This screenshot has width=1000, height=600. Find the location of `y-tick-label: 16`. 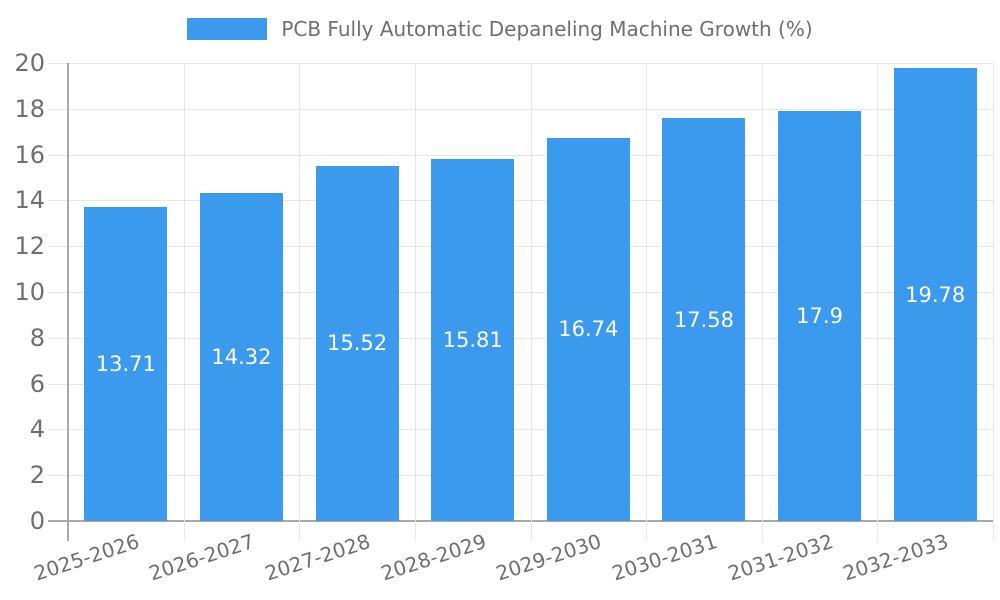

y-tick-label: 16 is located at coordinates (29, 154).